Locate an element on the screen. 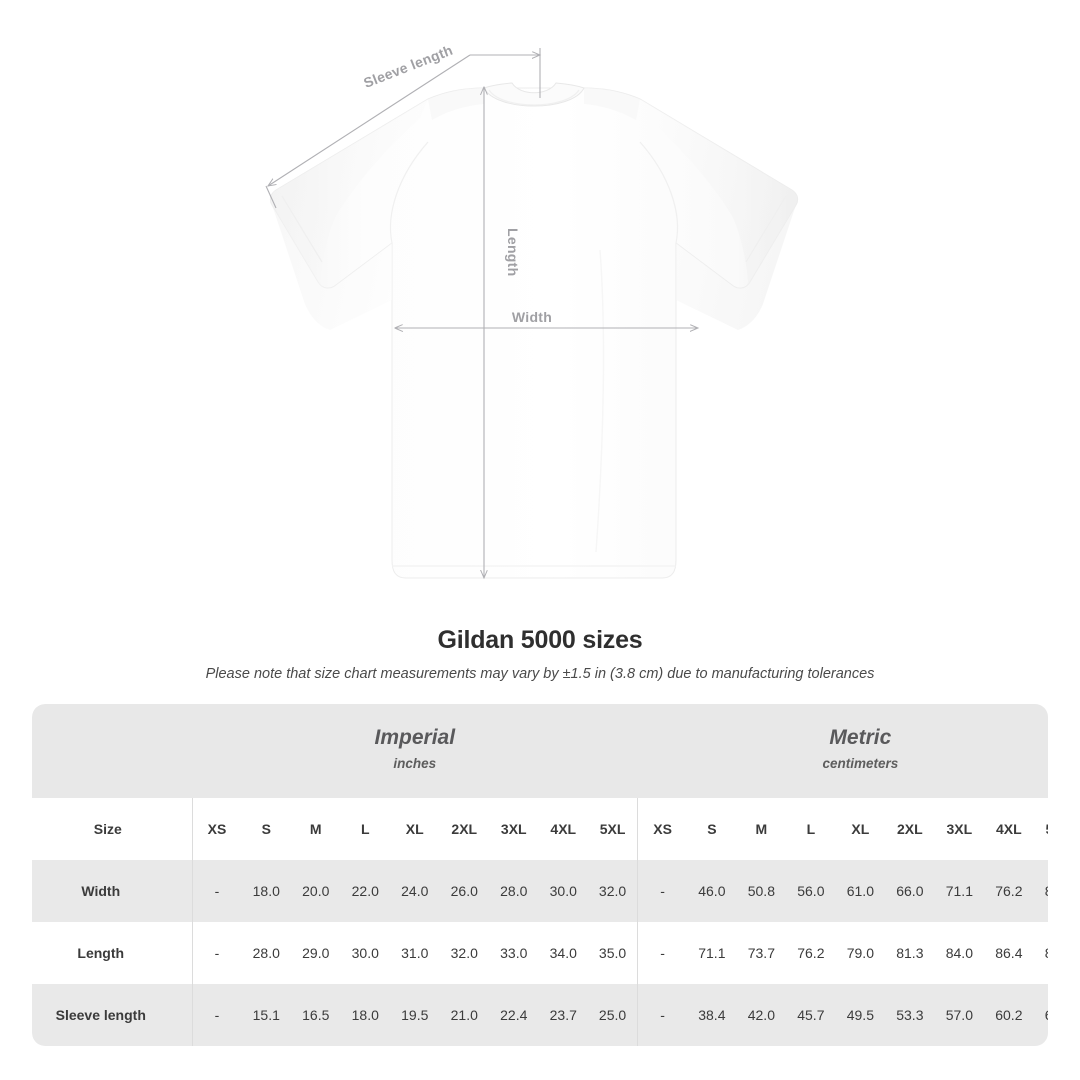  cell-width-metric-m: 50.8 is located at coordinates (761, 891).